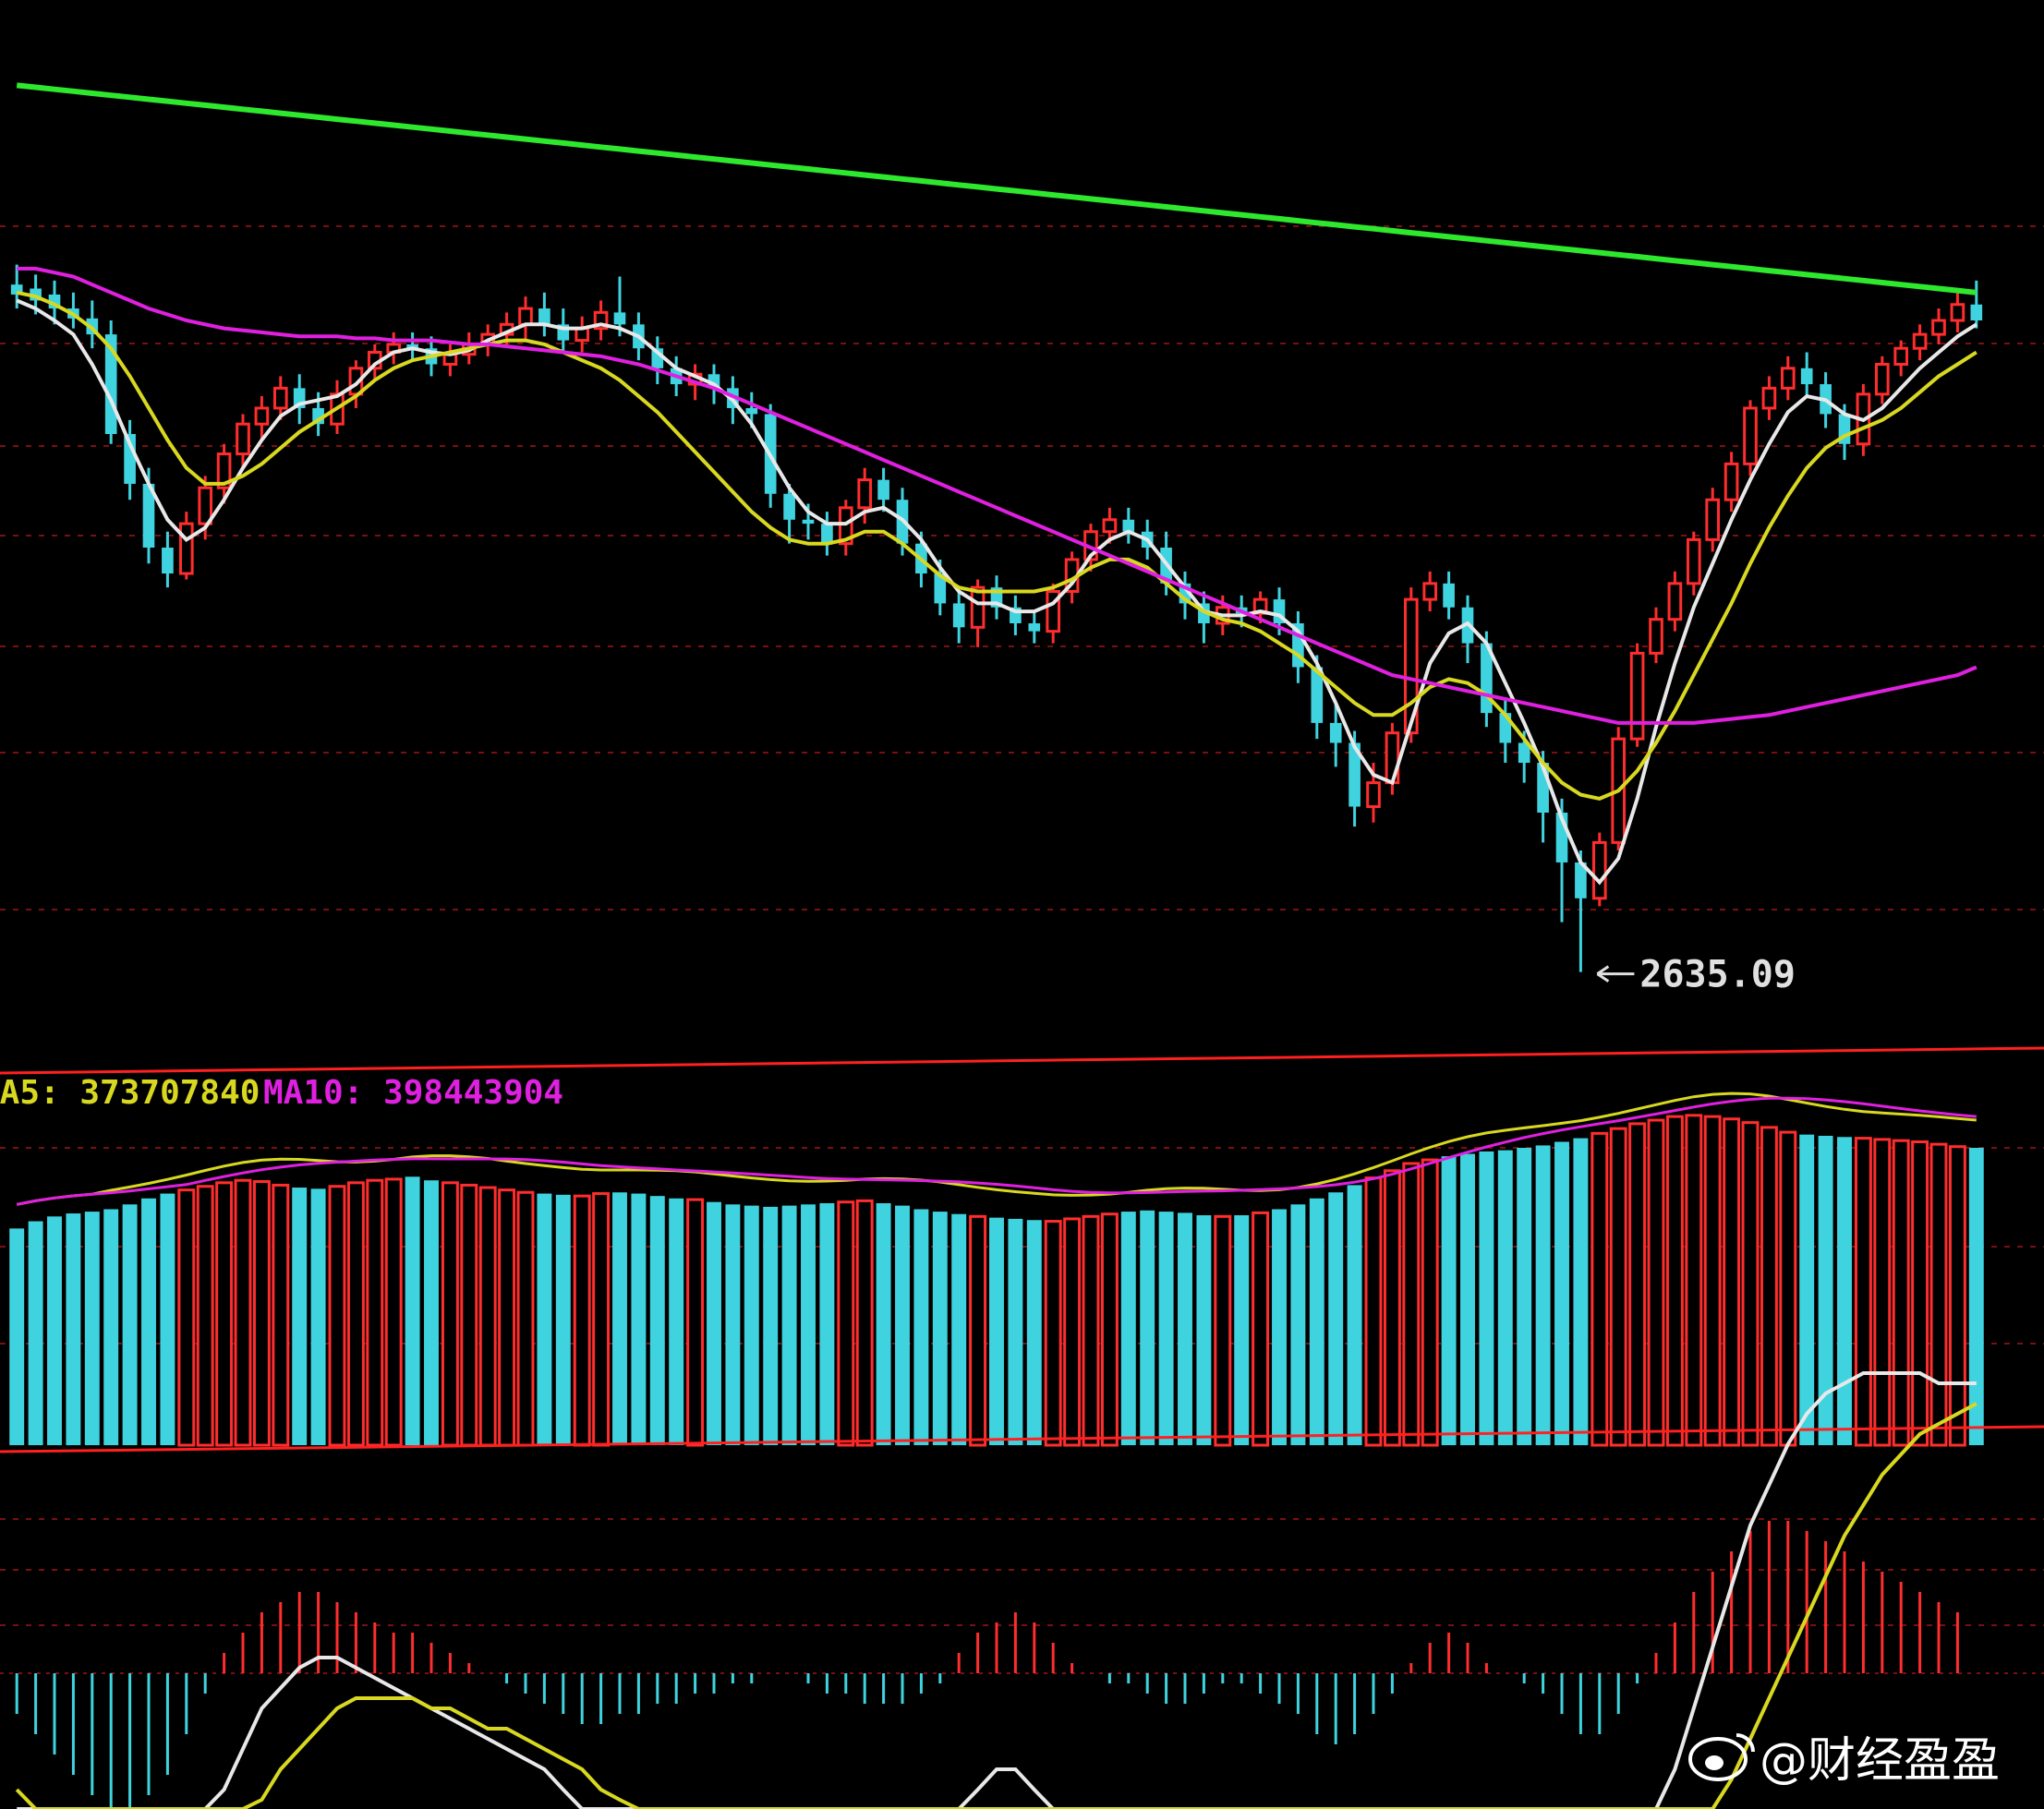  What do you see at coordinates (1844, 1761) in the screenshot?
I see `watermark: @财经盈盈` at bounding box center [1844, 1761].